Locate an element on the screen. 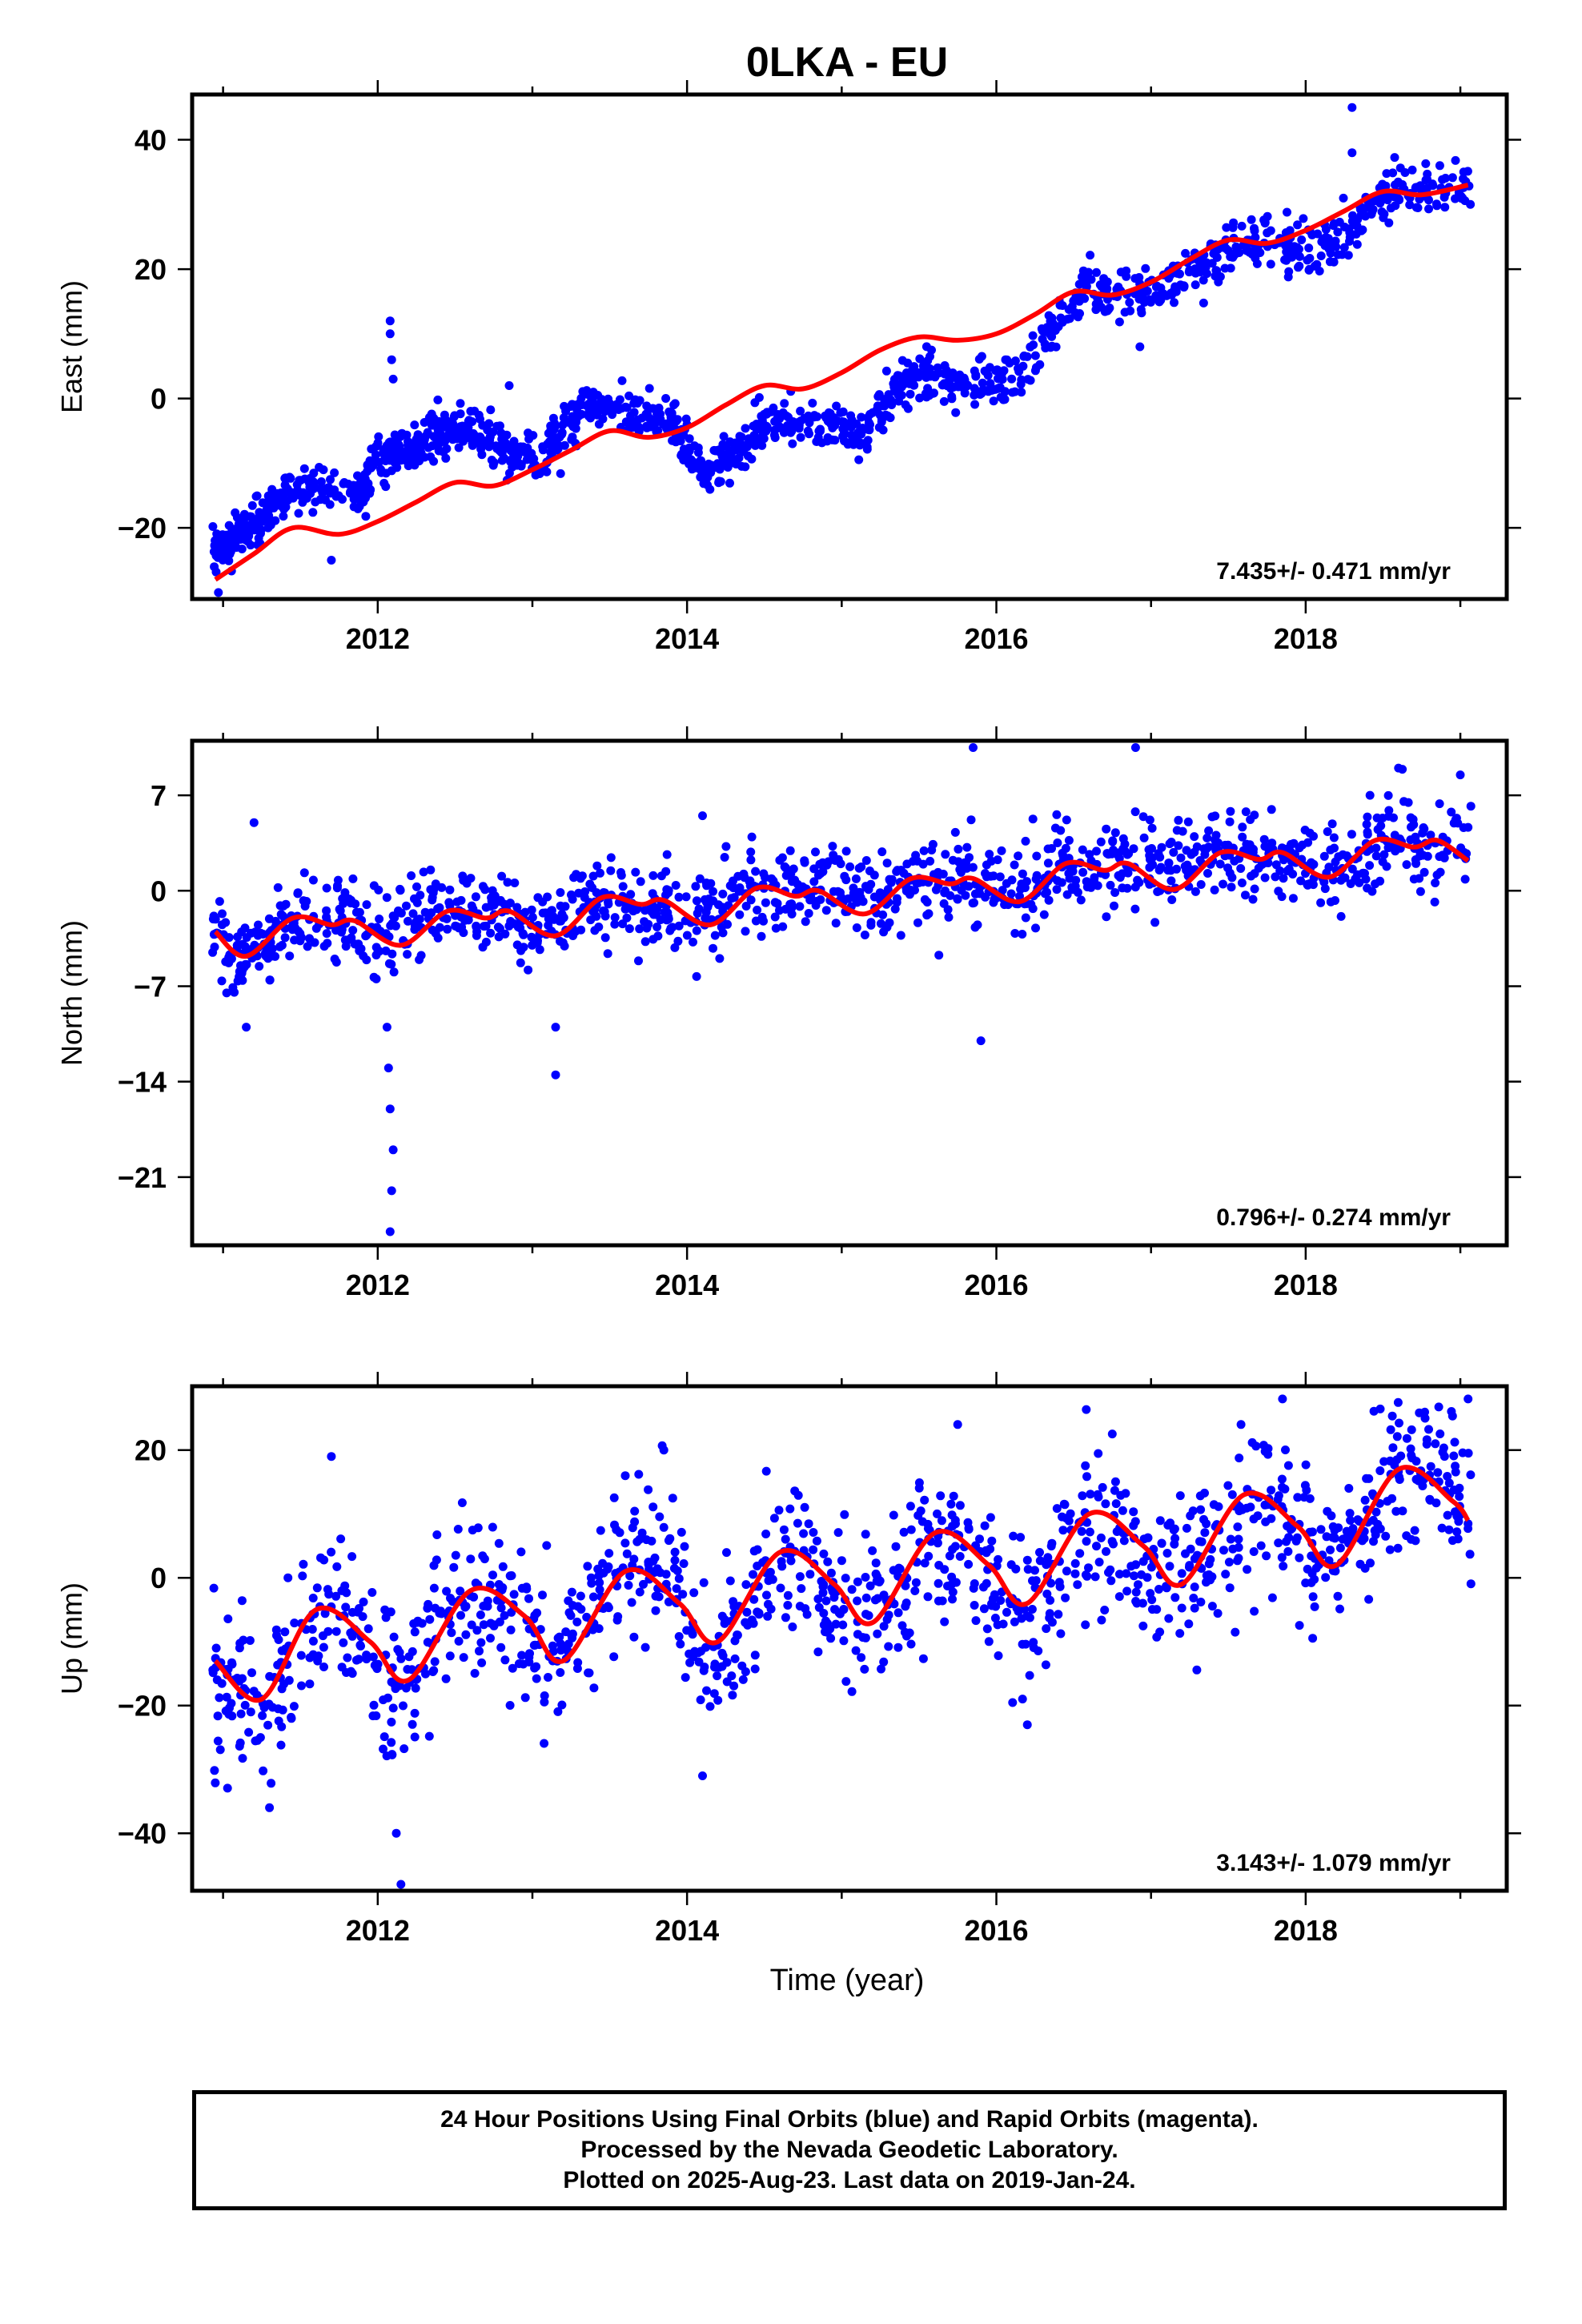  north-outlier-point is located at coordinates (974, 747).